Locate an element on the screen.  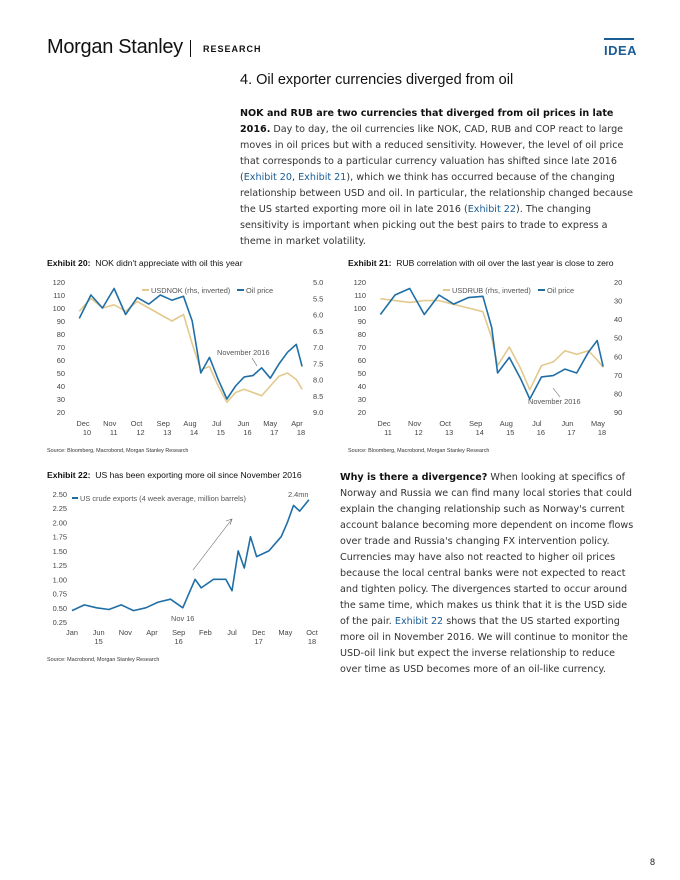
divergence-bold: Why is there a divergence? is located at coordinates (414, 477).